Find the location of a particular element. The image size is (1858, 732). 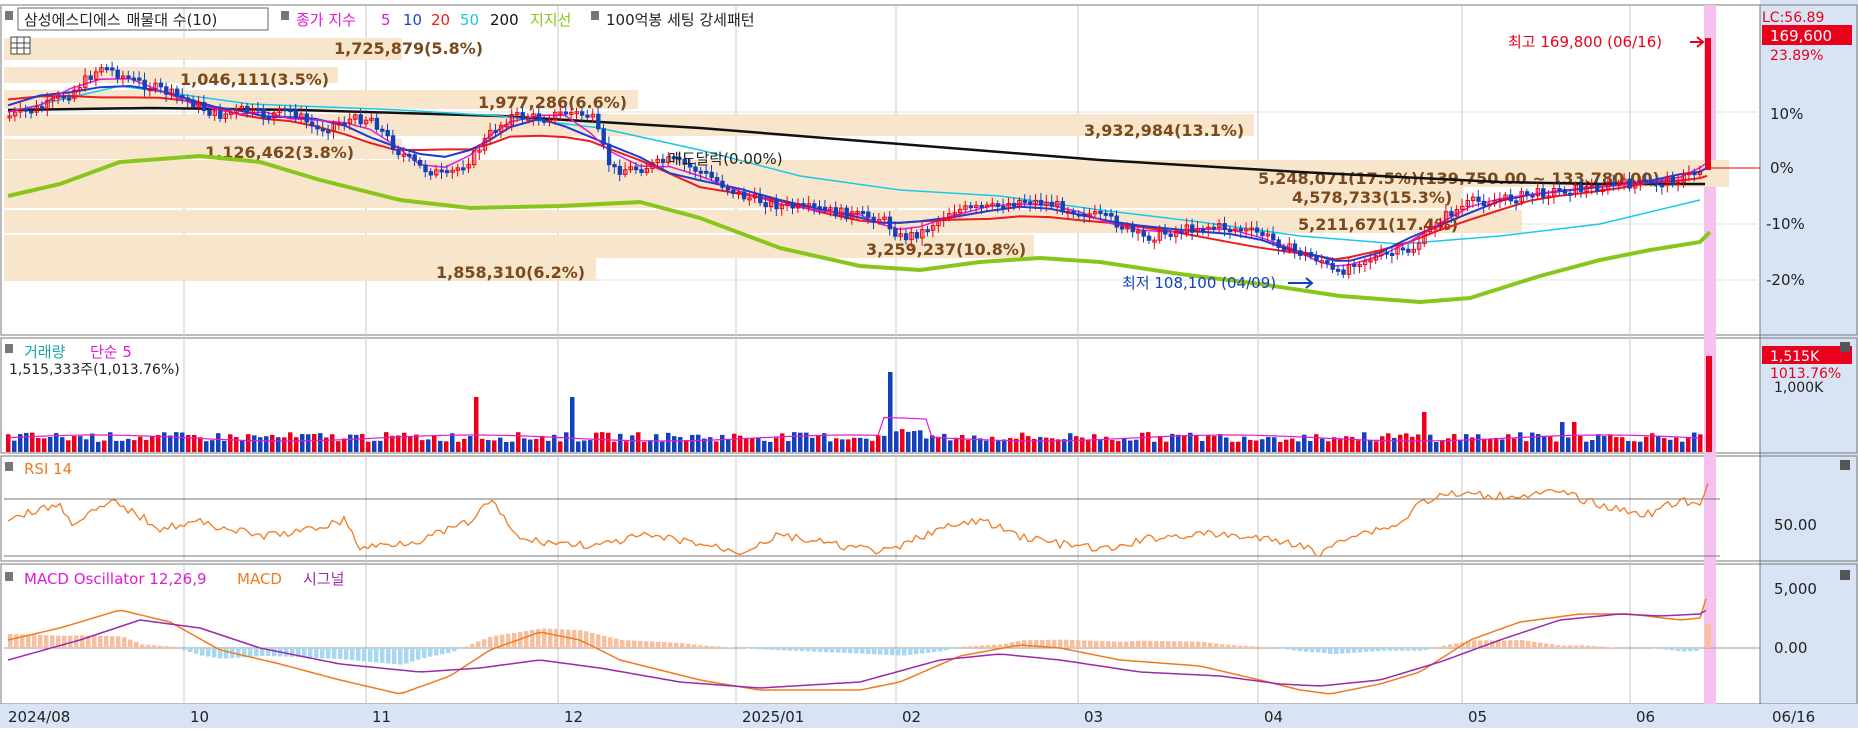

macd-close-icon is located at coordinates (1845, 575).